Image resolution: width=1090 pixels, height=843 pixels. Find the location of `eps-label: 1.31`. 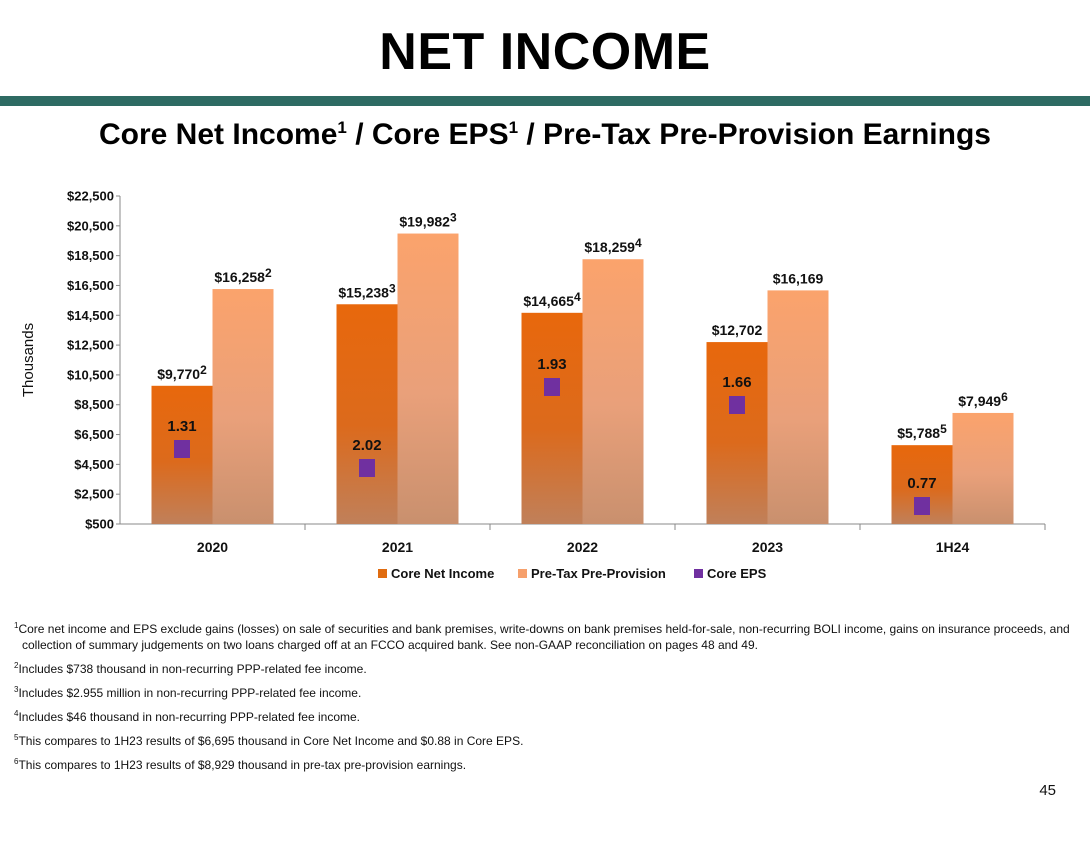

eps-label: 1.31 is located at coordinates (181, 426).